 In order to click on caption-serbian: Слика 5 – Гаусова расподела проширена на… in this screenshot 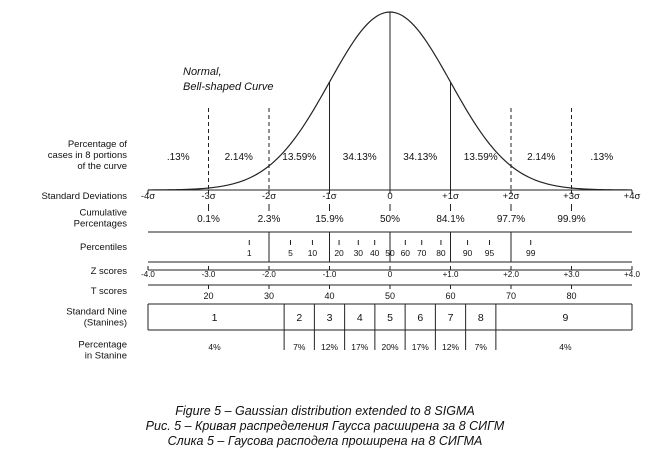, I will do `click(325, 441)`.